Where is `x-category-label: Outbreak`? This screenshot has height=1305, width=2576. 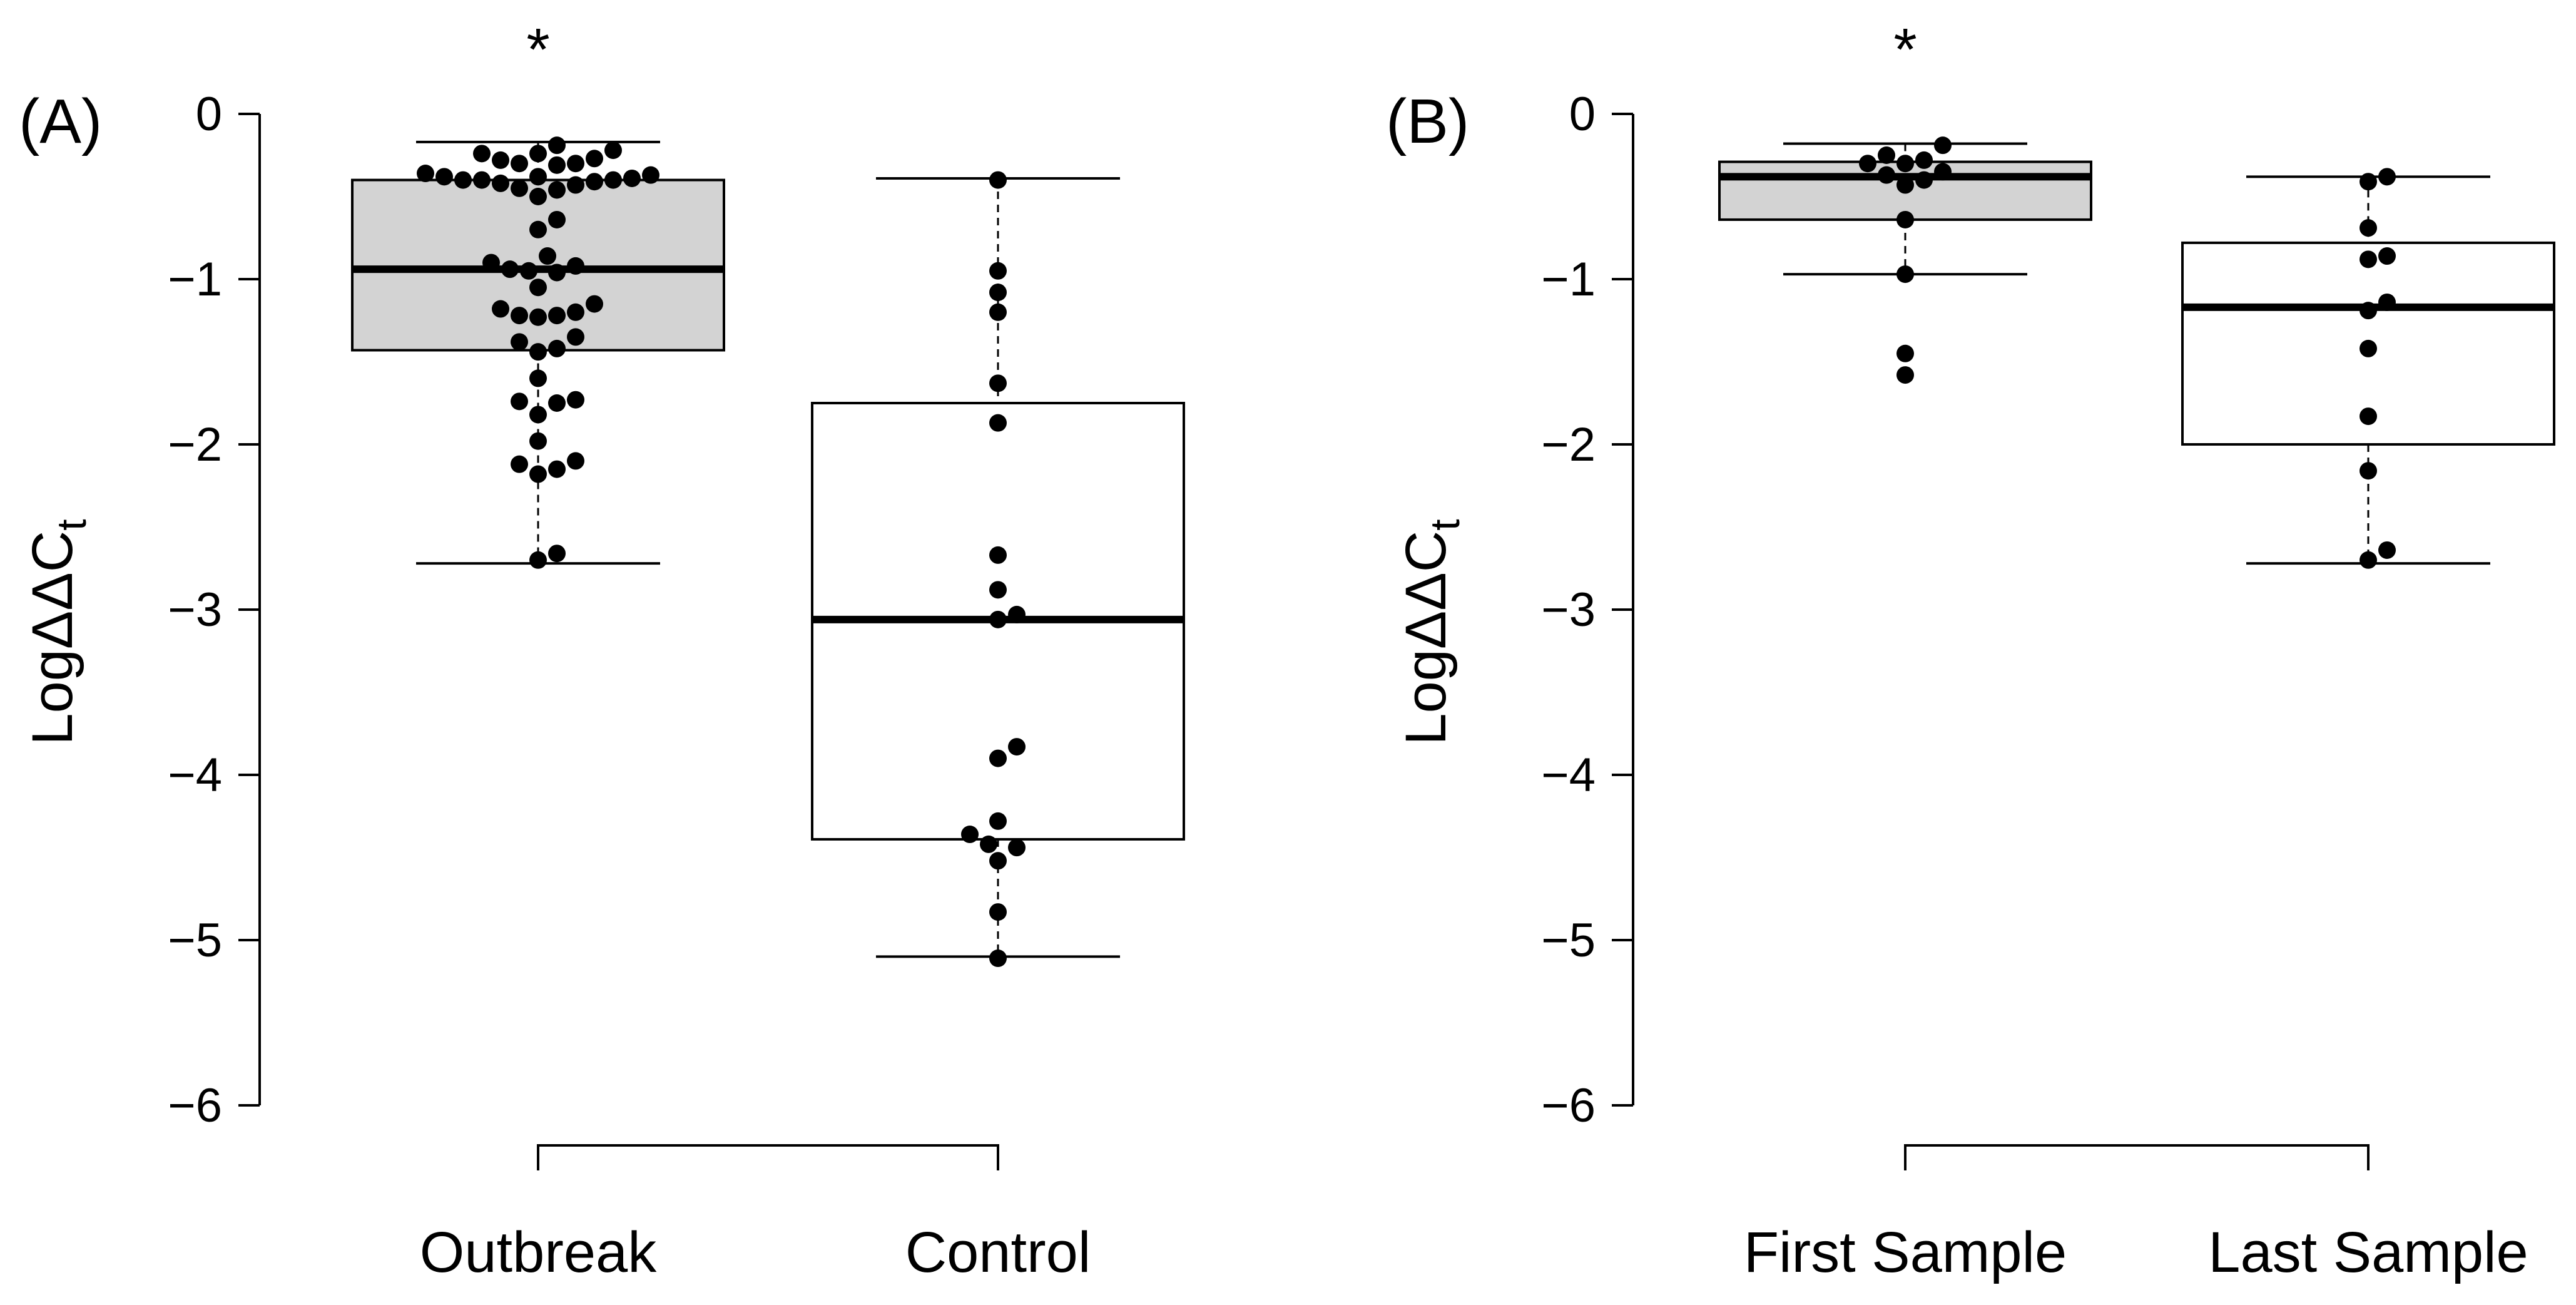
x-category-label: Outbreak is located at coordinates (538, 1252).